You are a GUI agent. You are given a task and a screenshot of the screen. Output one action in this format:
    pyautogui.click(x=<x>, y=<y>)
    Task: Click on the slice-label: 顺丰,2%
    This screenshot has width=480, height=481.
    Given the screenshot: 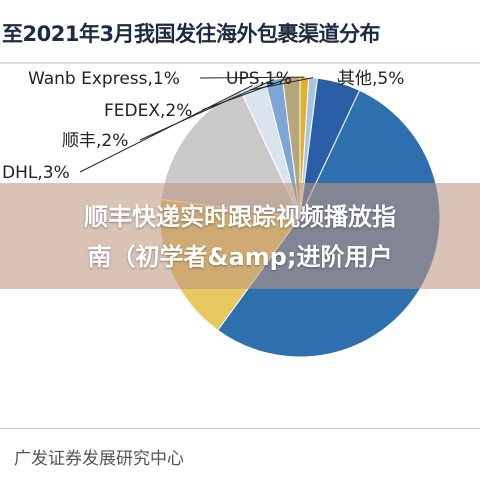 What is the action you would take?
    pyautogui.click(x=95, y=141)
    